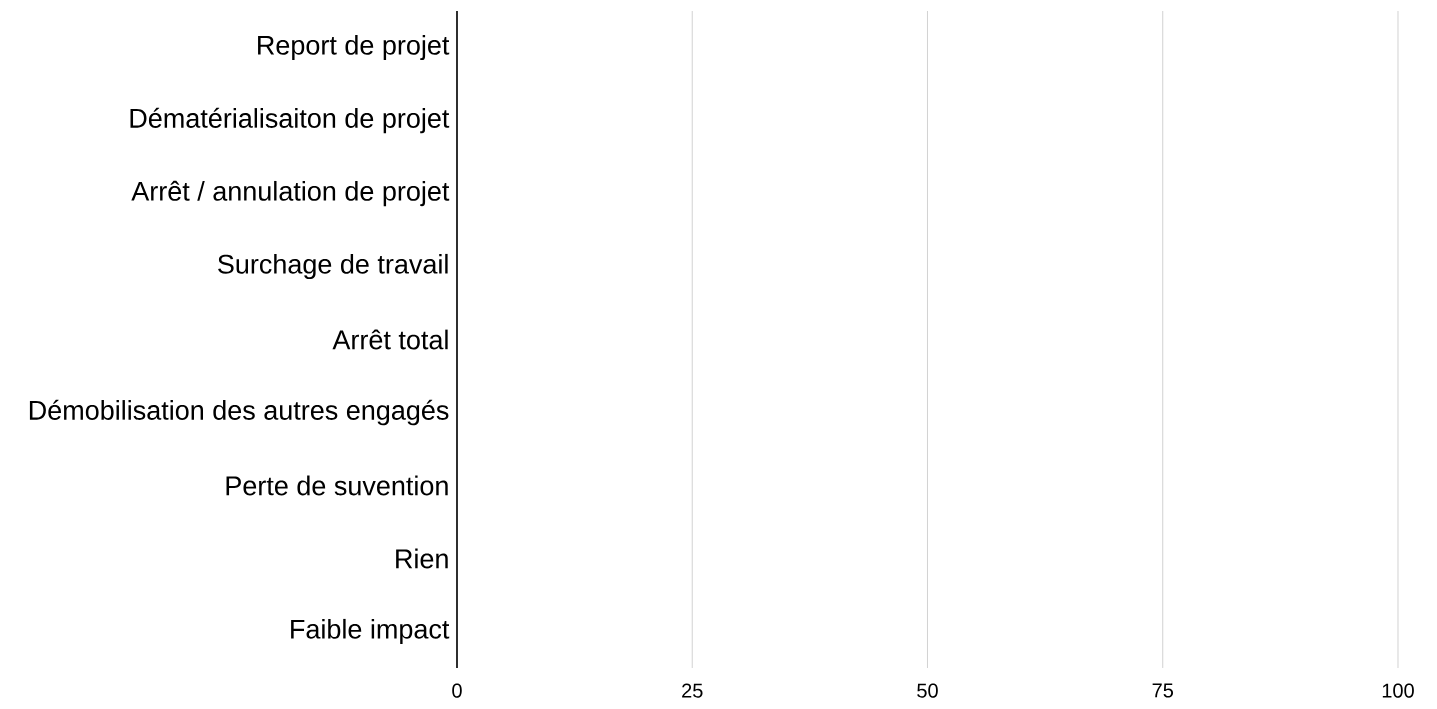  I want to click on x-tick-label: 100, so click(1398, 690).